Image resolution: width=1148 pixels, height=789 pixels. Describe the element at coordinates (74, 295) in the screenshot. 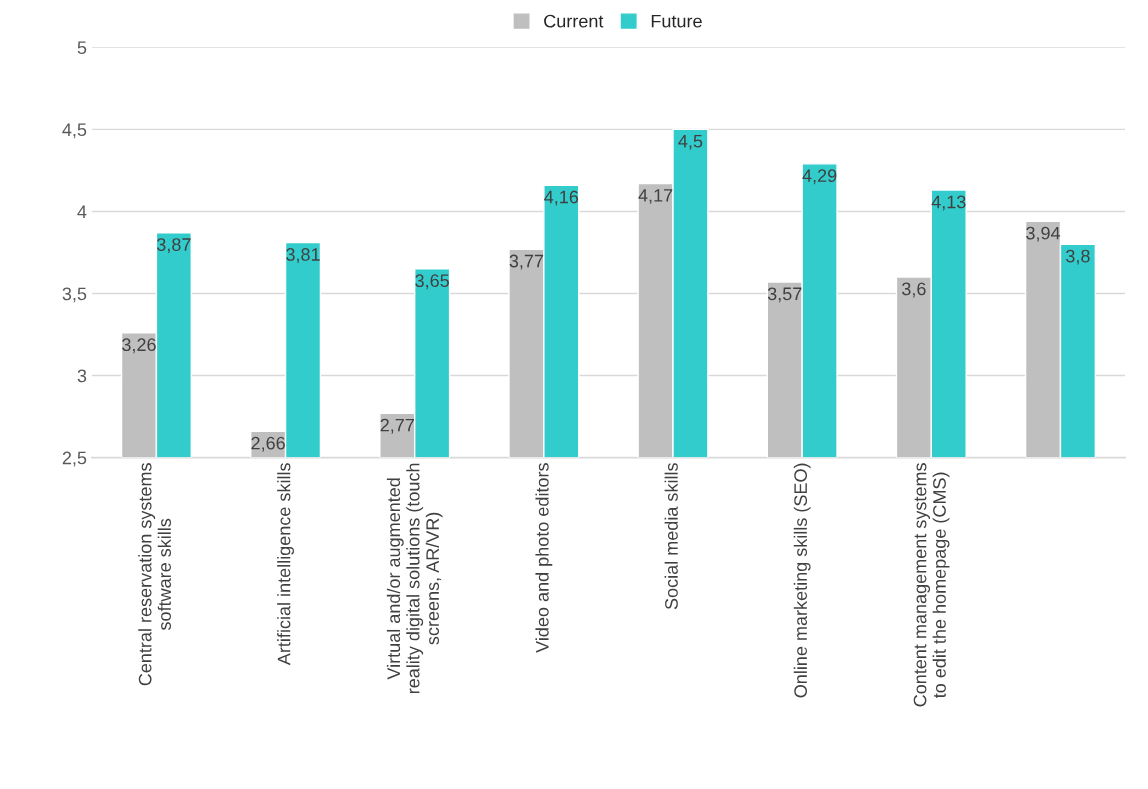

I see `y-tick-label: 3,5` at that location.